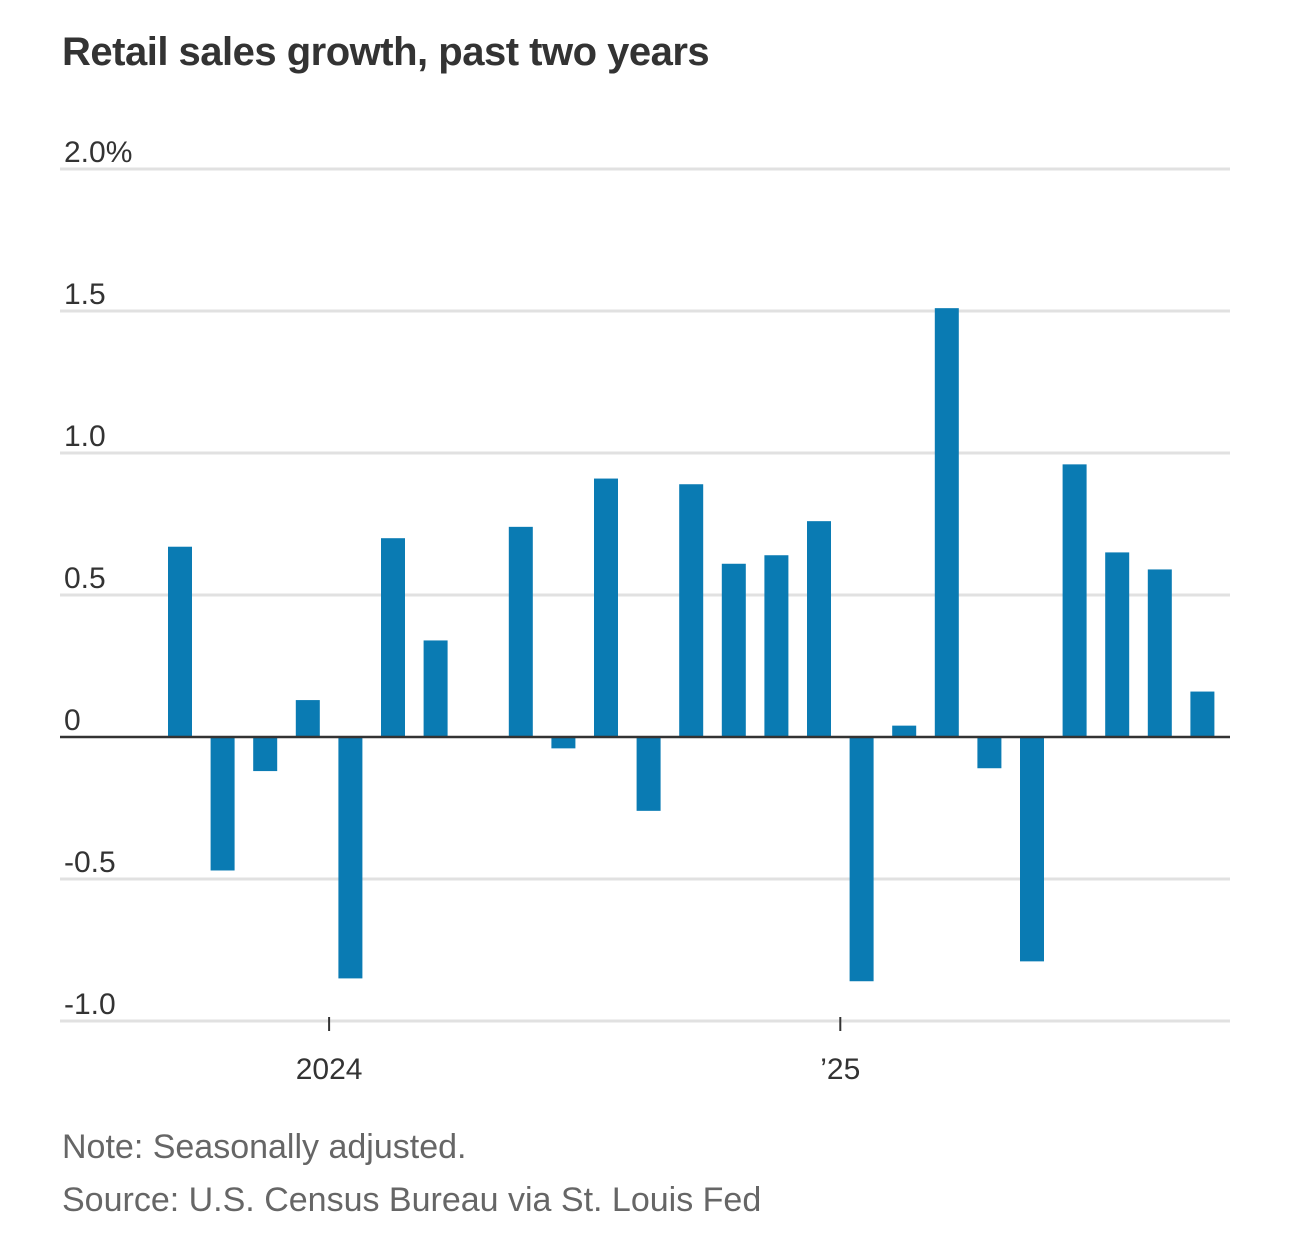  What do you see at coordinates (85, 436) in the screenshot?
I see `y-tick-label: 1.0` at bounding box center [85, 436].